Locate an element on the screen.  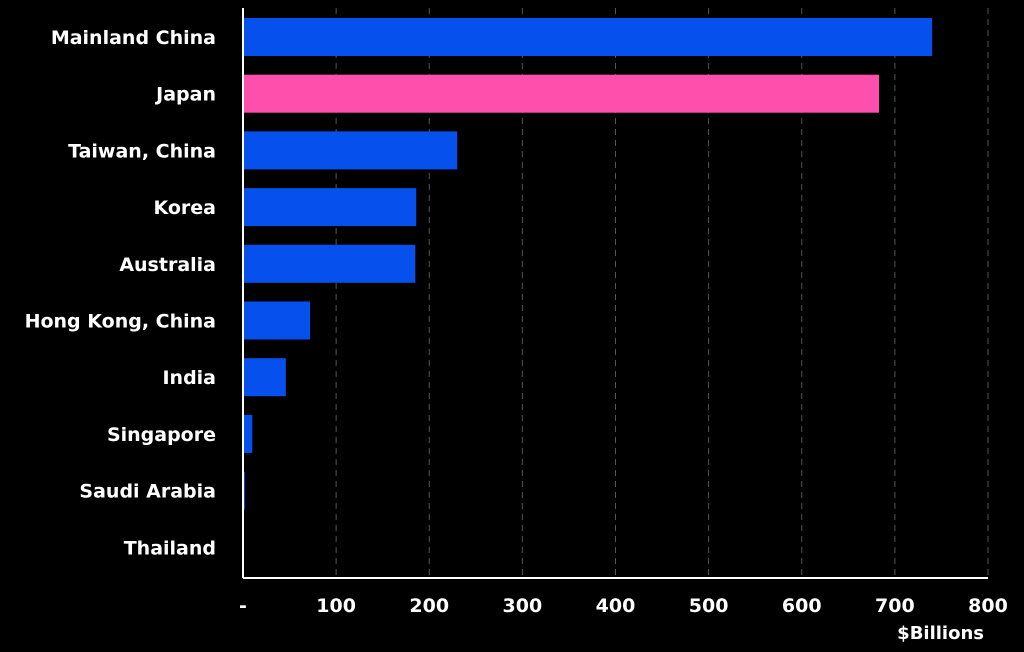
category-label: Australia is located at coordinates (167, 265).